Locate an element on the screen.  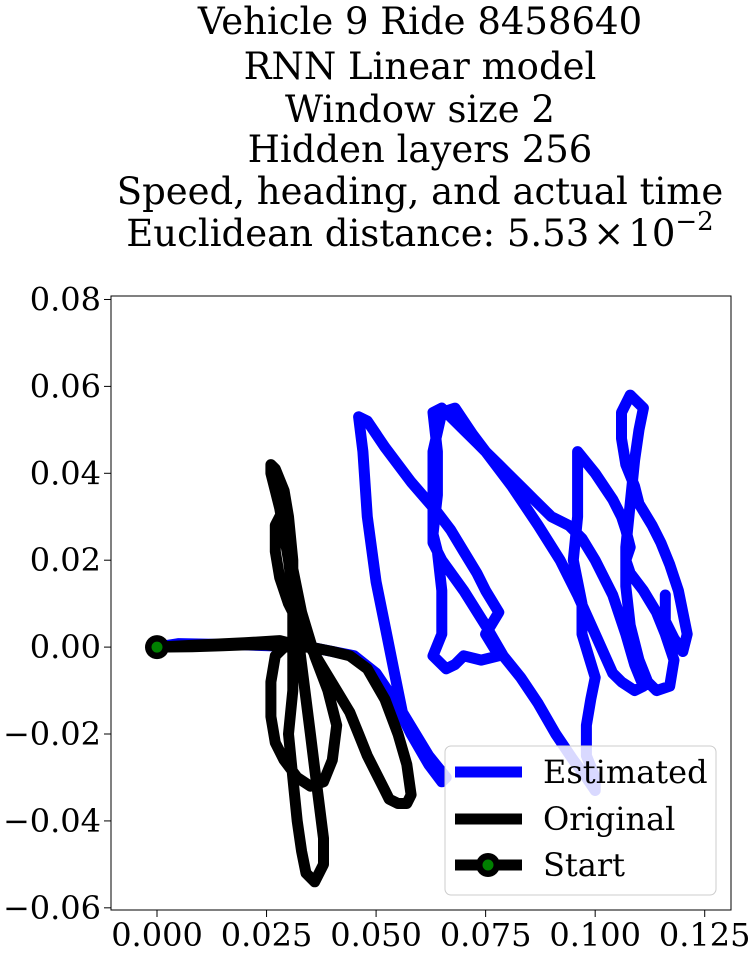
distance-times: × is located at coordinates (608, 233).